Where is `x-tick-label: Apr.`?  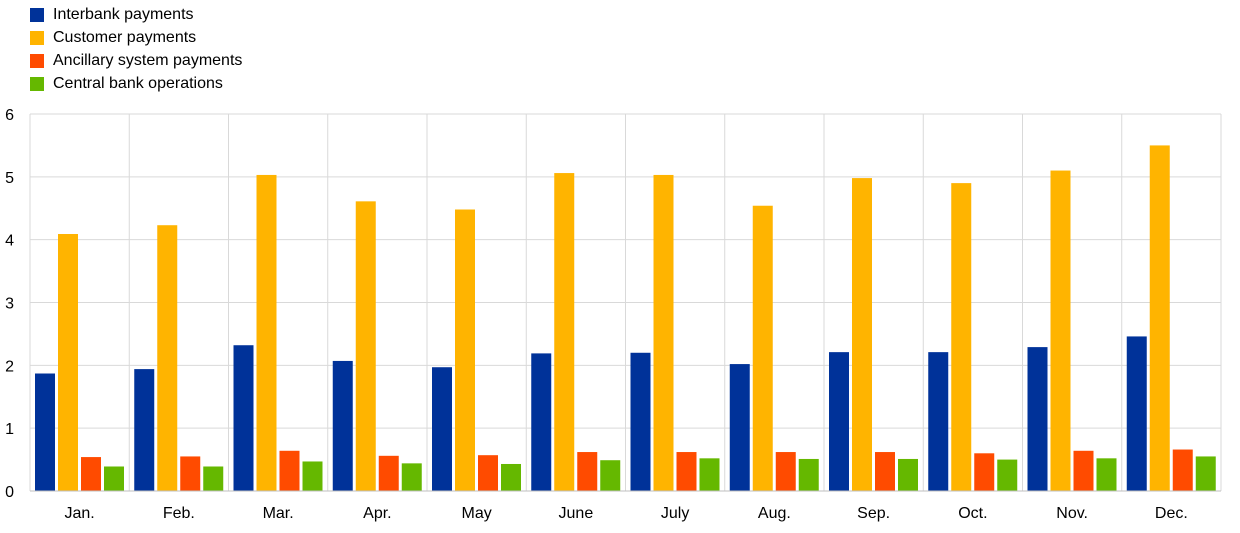 x-tick-label: Apr. is located at coordinates (377, 513).